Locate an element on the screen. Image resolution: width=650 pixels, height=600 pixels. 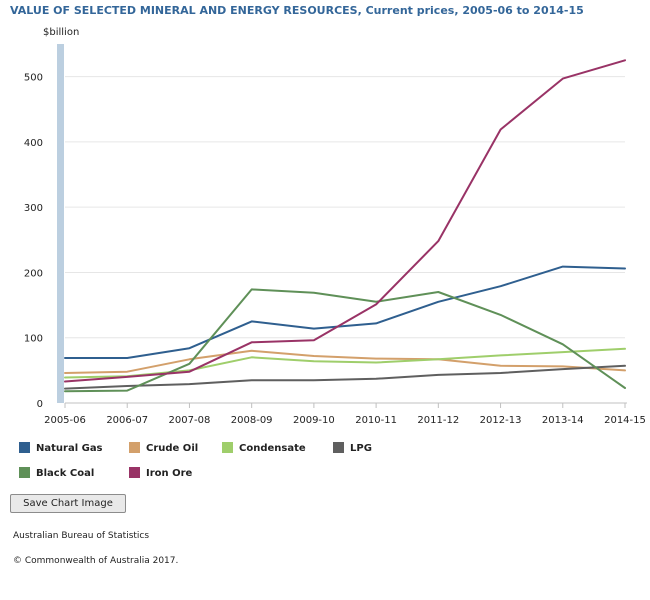
x-tick-label: 2007-08 is located at coordinates (190, 420).